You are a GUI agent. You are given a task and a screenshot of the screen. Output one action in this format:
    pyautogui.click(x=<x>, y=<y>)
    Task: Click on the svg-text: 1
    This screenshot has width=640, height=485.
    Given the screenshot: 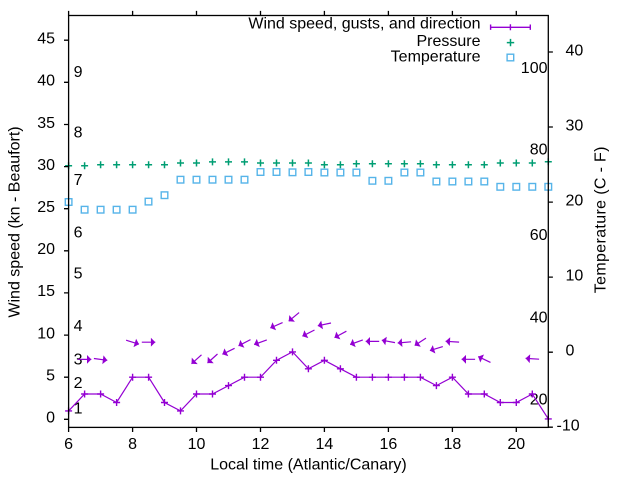 What is the action you would take?
    pyautogui.click(x=78, y=408)
    